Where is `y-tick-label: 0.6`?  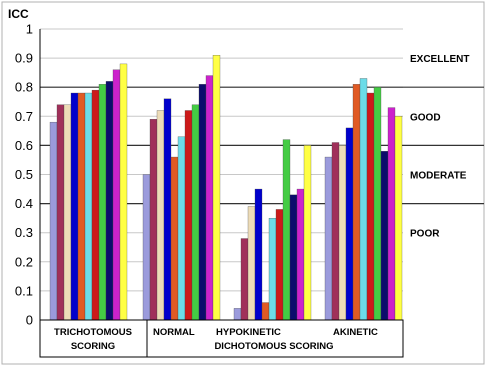 y-tick-label: 0.6 is located at coordinates (24, 145).